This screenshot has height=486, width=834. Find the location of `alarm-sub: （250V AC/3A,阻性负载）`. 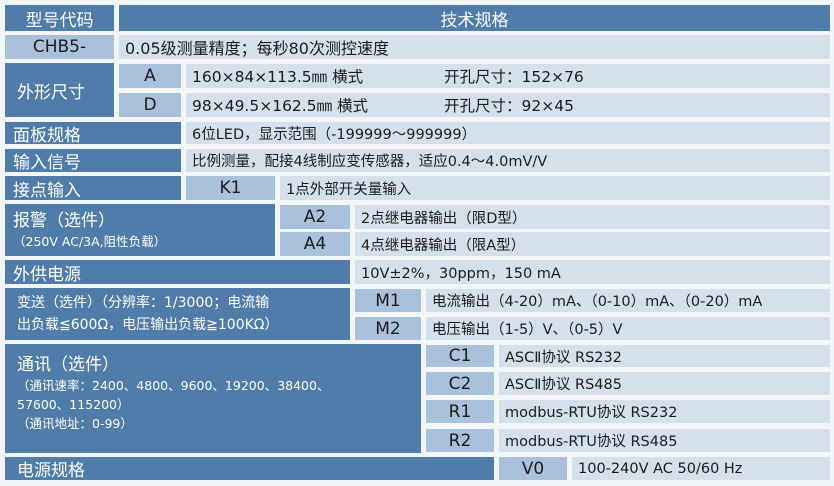

alarm-sub: （250V AC/3A,阻性负载） is located at coordinates (90, 241).